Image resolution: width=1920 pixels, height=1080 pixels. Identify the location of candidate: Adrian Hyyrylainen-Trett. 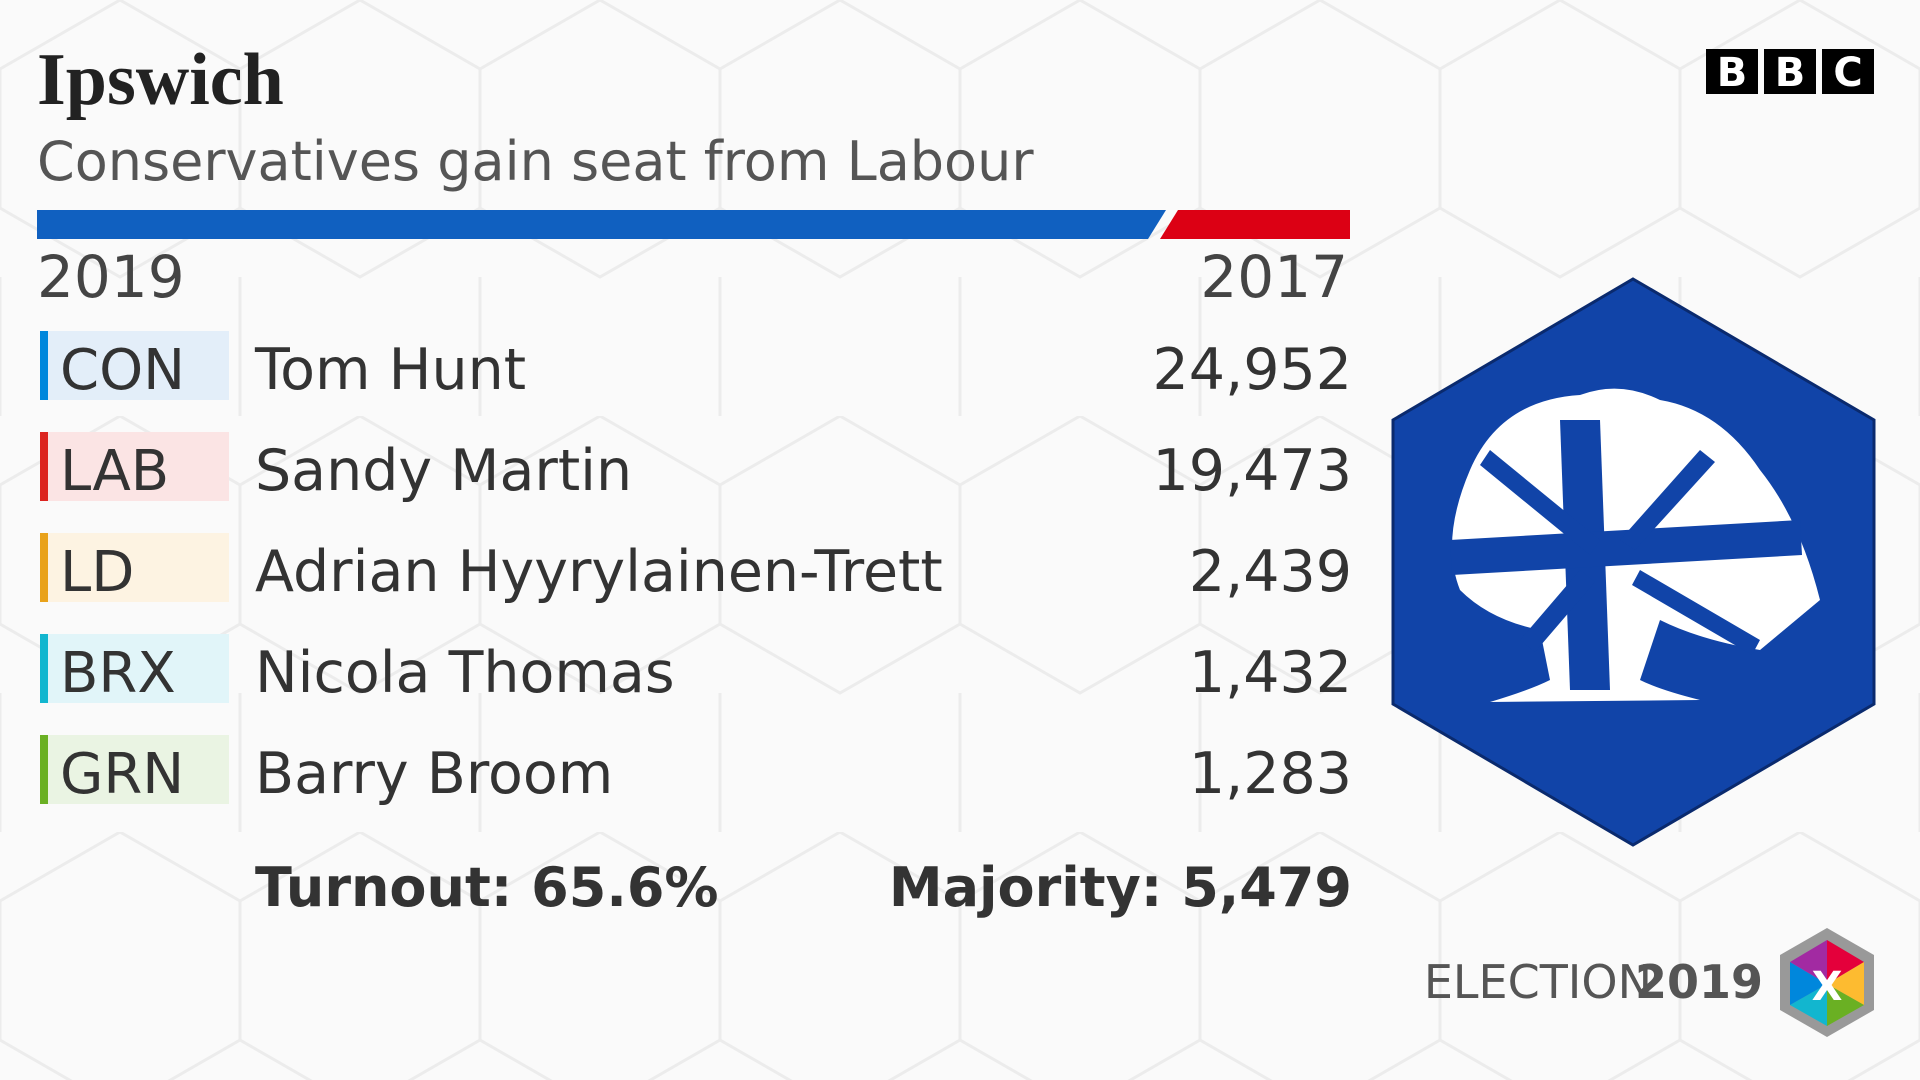
(599, 572).